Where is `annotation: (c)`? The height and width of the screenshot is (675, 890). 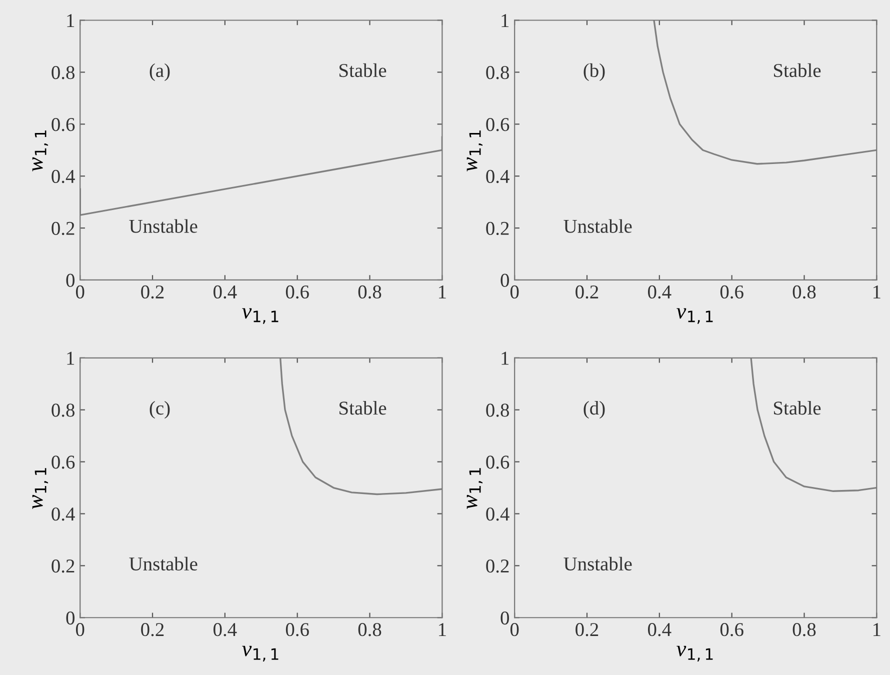
annotation: (c) is located at coordinates (160, 410).